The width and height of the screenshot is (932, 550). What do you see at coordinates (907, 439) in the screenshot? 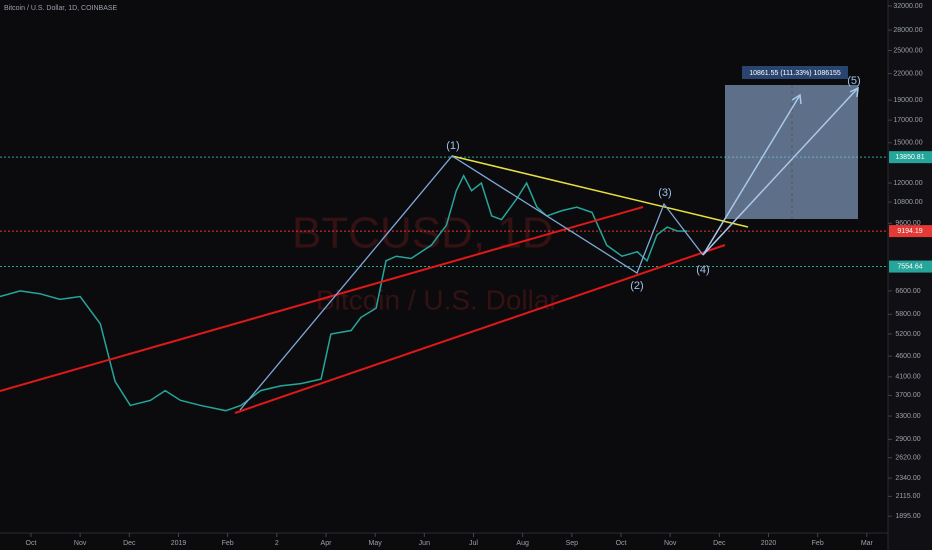
I see `y-tick-label: 2900.00` at bounding box center [907, 439].